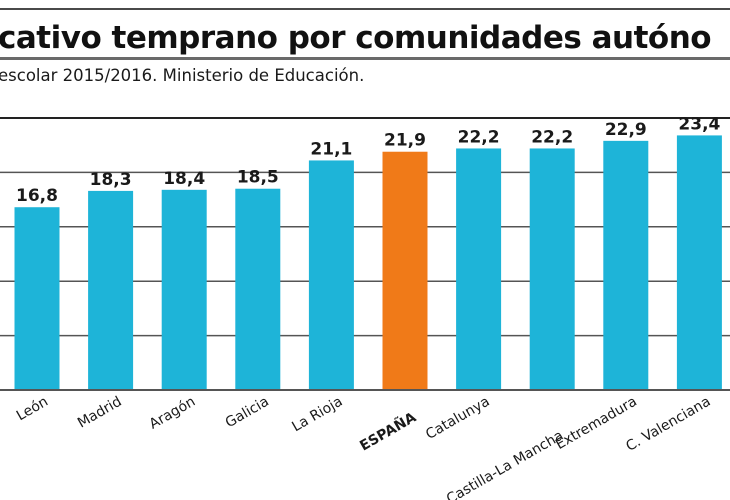 This screenshot has width=730, height=500. Describe the element at coordinates (100, 413) in the screenshot. I see `category-label: Madrid` at that location.